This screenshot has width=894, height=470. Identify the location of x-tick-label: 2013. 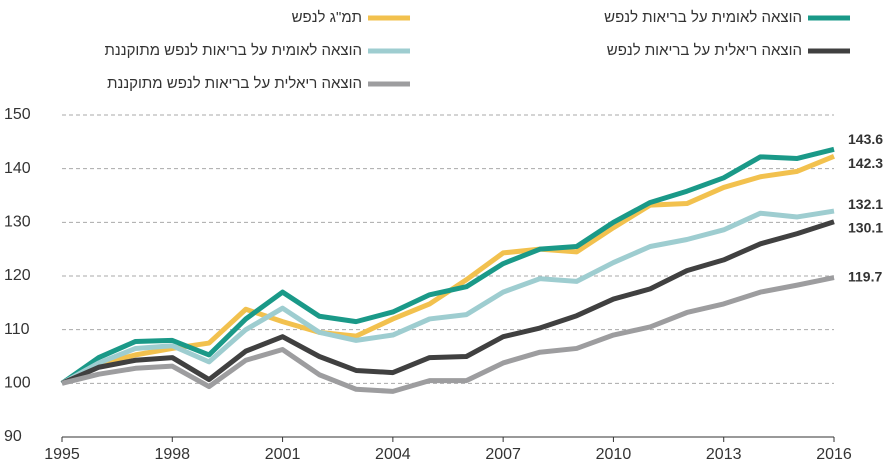
(724, 454).